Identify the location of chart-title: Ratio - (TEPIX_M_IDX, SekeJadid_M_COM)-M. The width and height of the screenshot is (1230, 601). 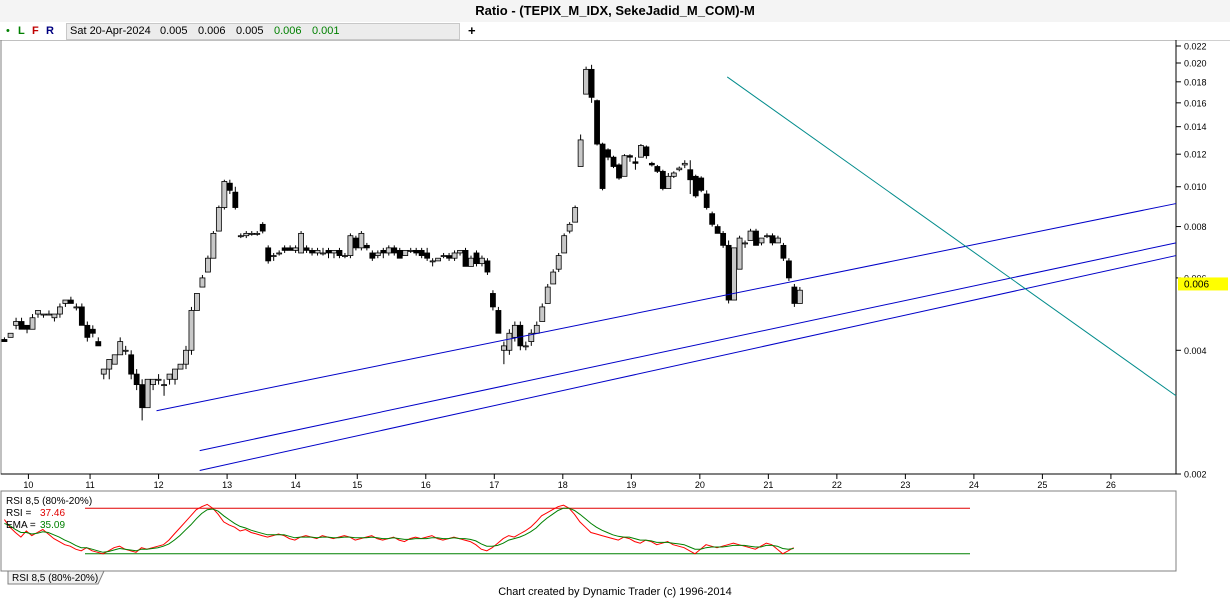
(615, 10).